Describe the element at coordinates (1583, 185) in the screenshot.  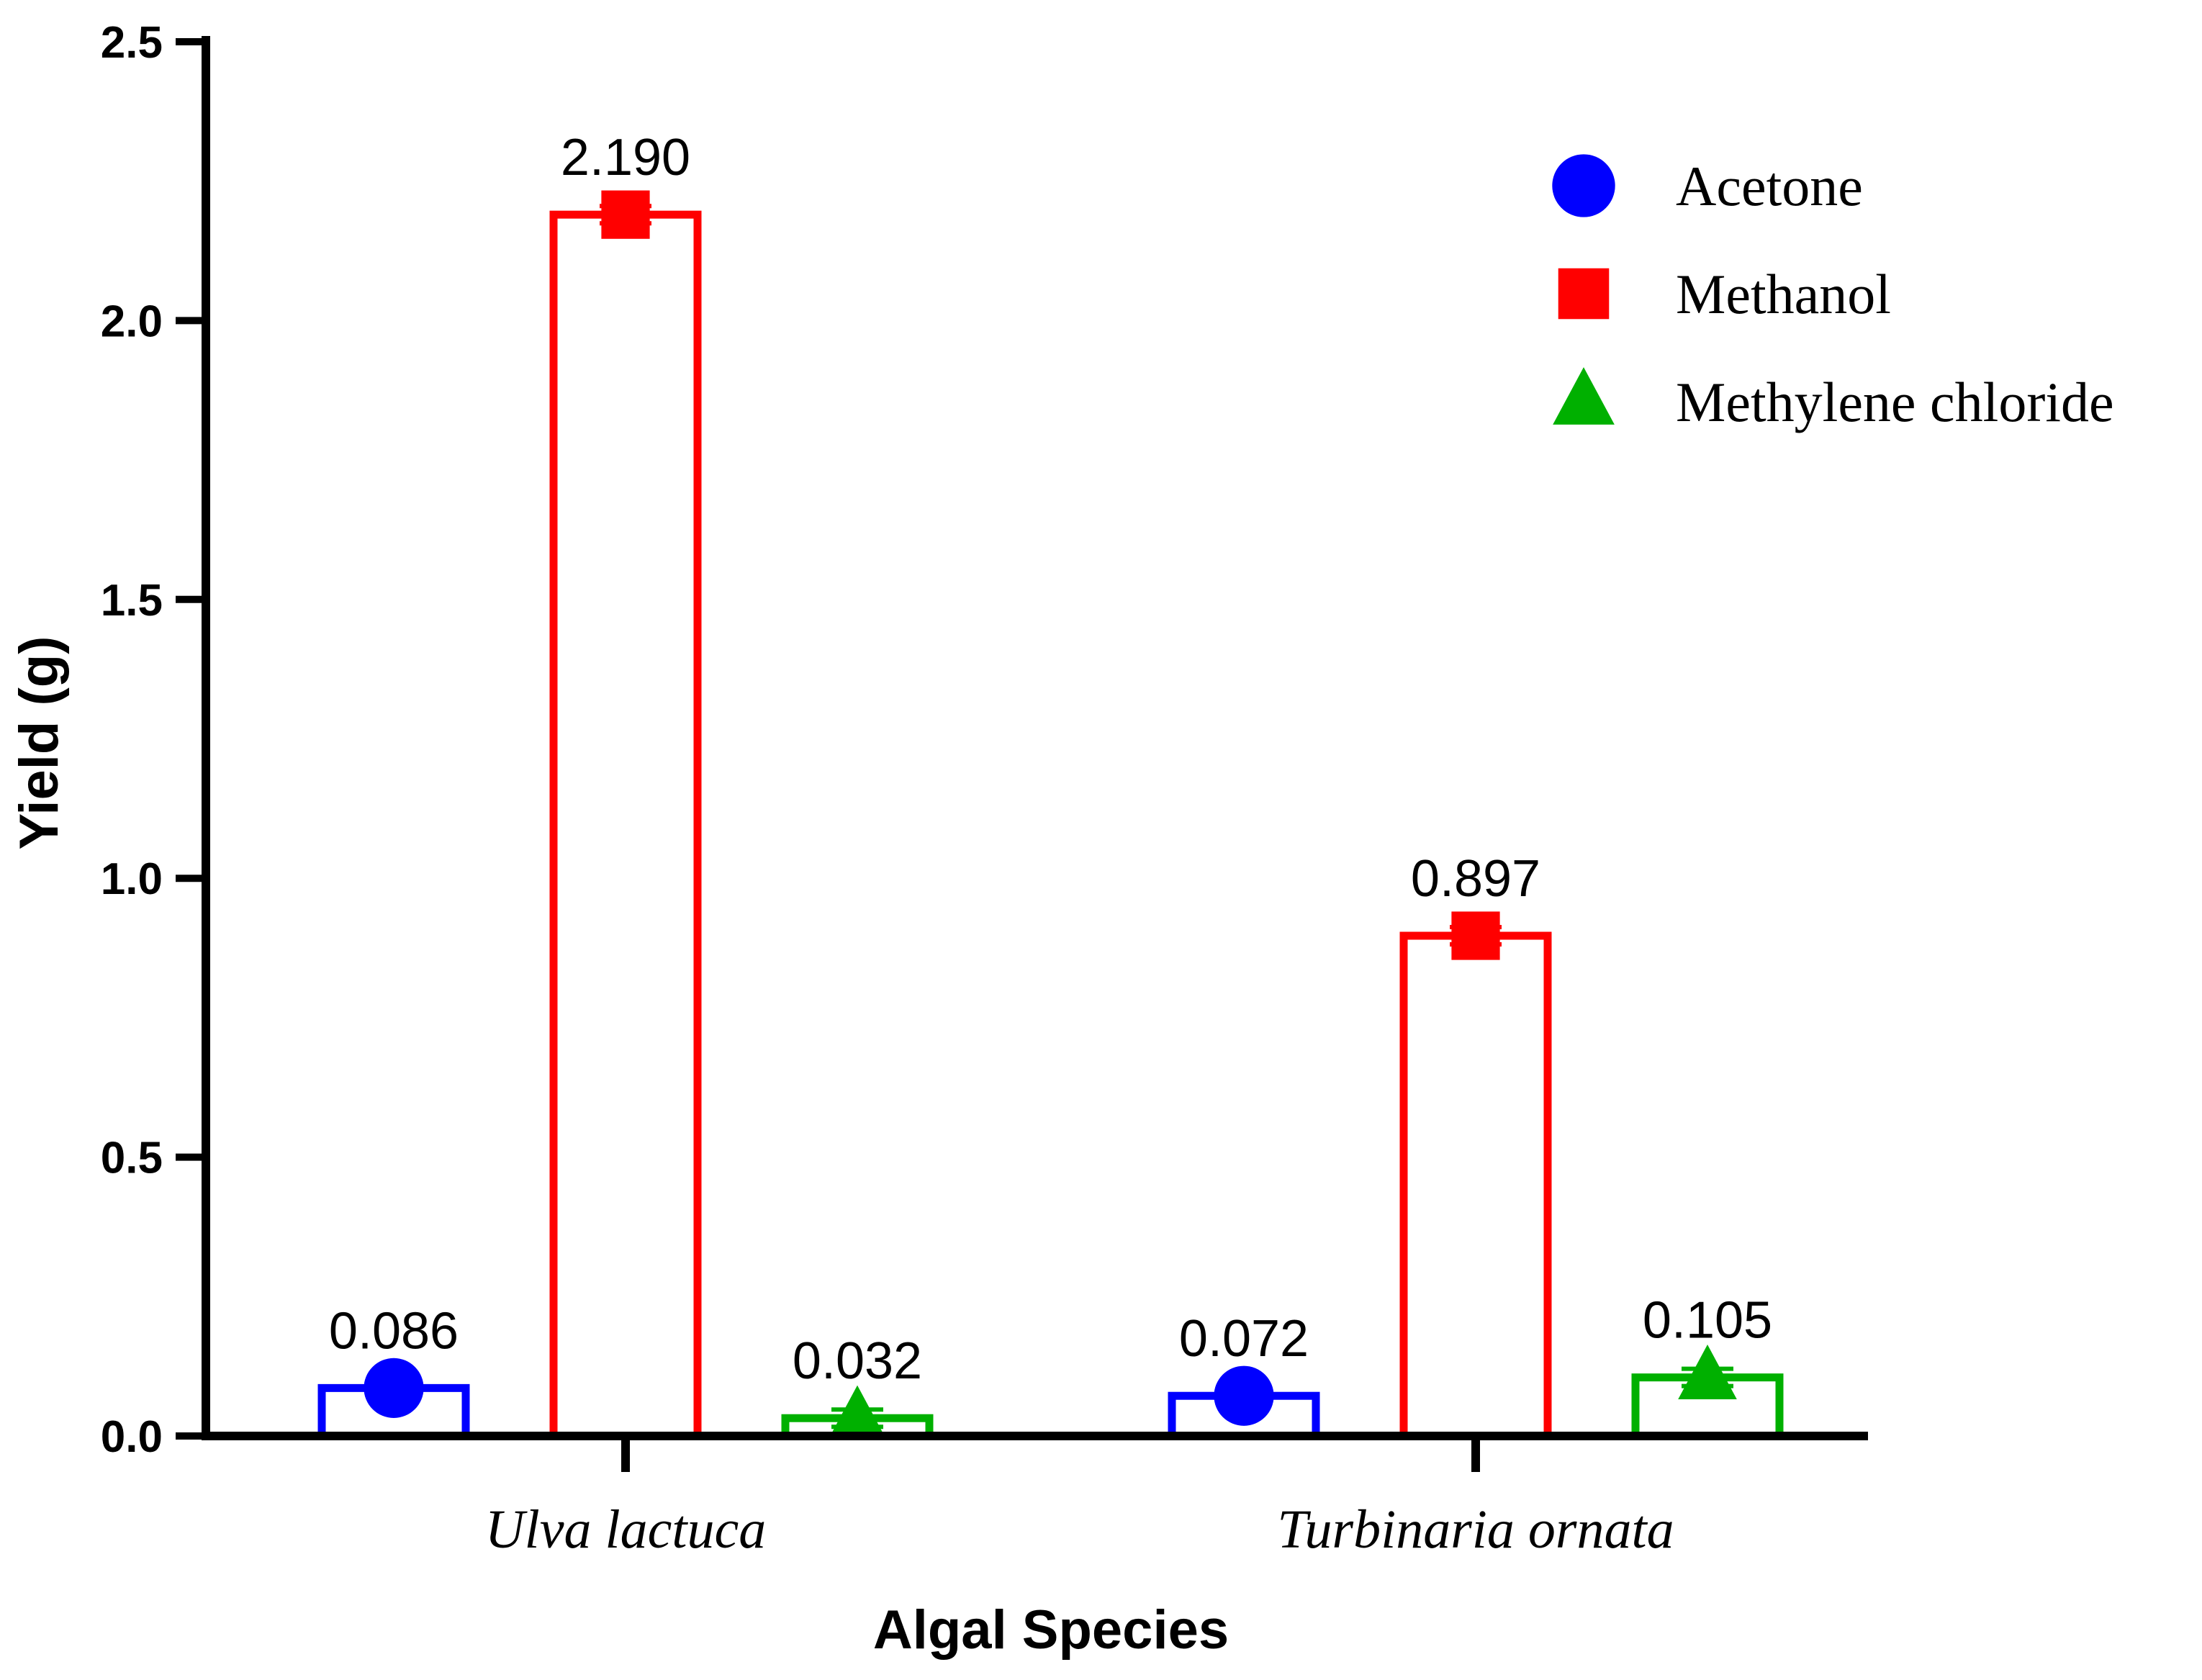
I see `legend-marker-acetone` at that location.